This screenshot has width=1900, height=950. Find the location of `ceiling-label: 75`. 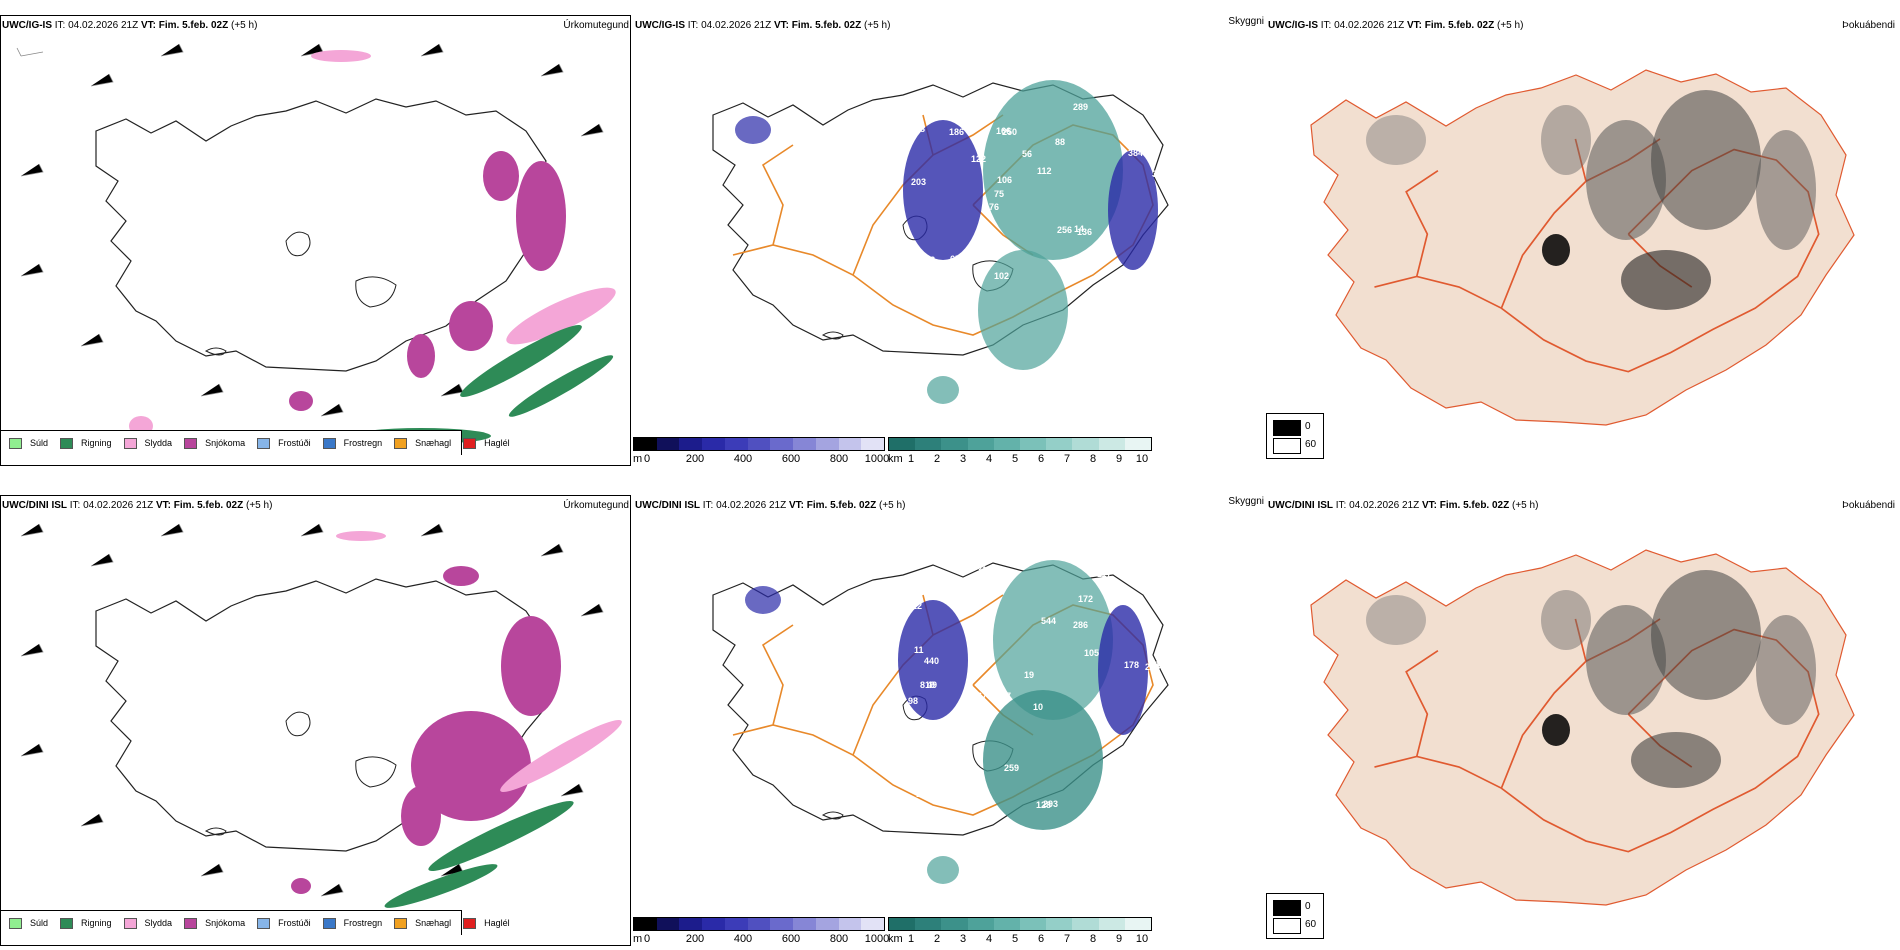

ceiling-label: 75 is located at coordinates (999, 194).